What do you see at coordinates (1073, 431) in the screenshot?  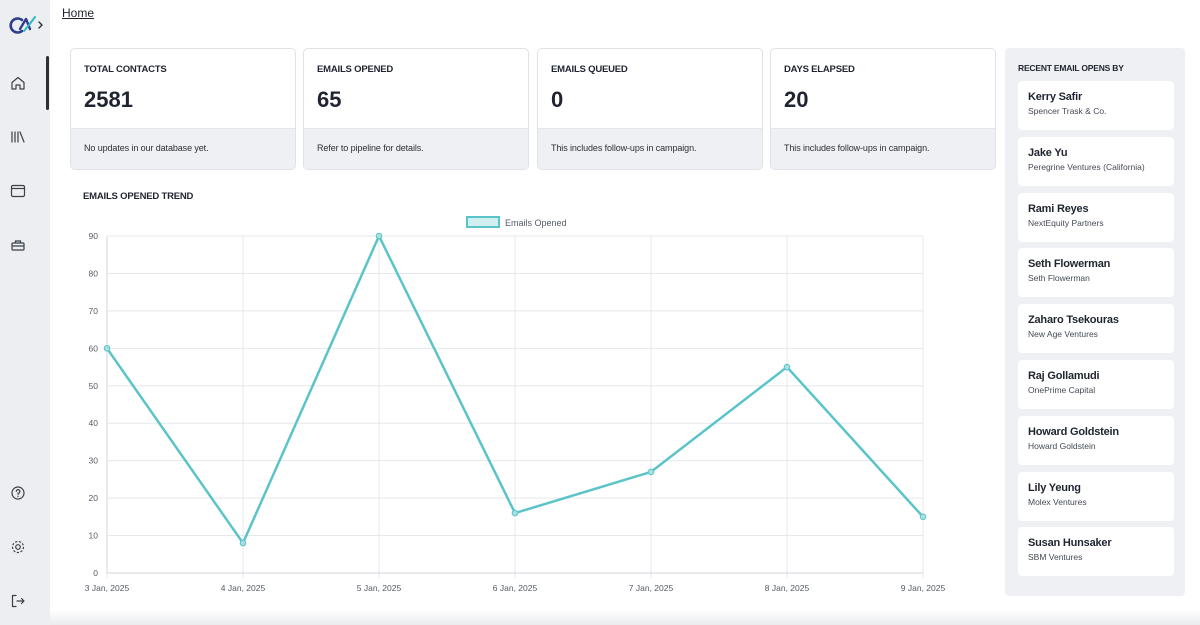 I see `contact-name: Howard Goldstein` at bounding box center [1073, 431].